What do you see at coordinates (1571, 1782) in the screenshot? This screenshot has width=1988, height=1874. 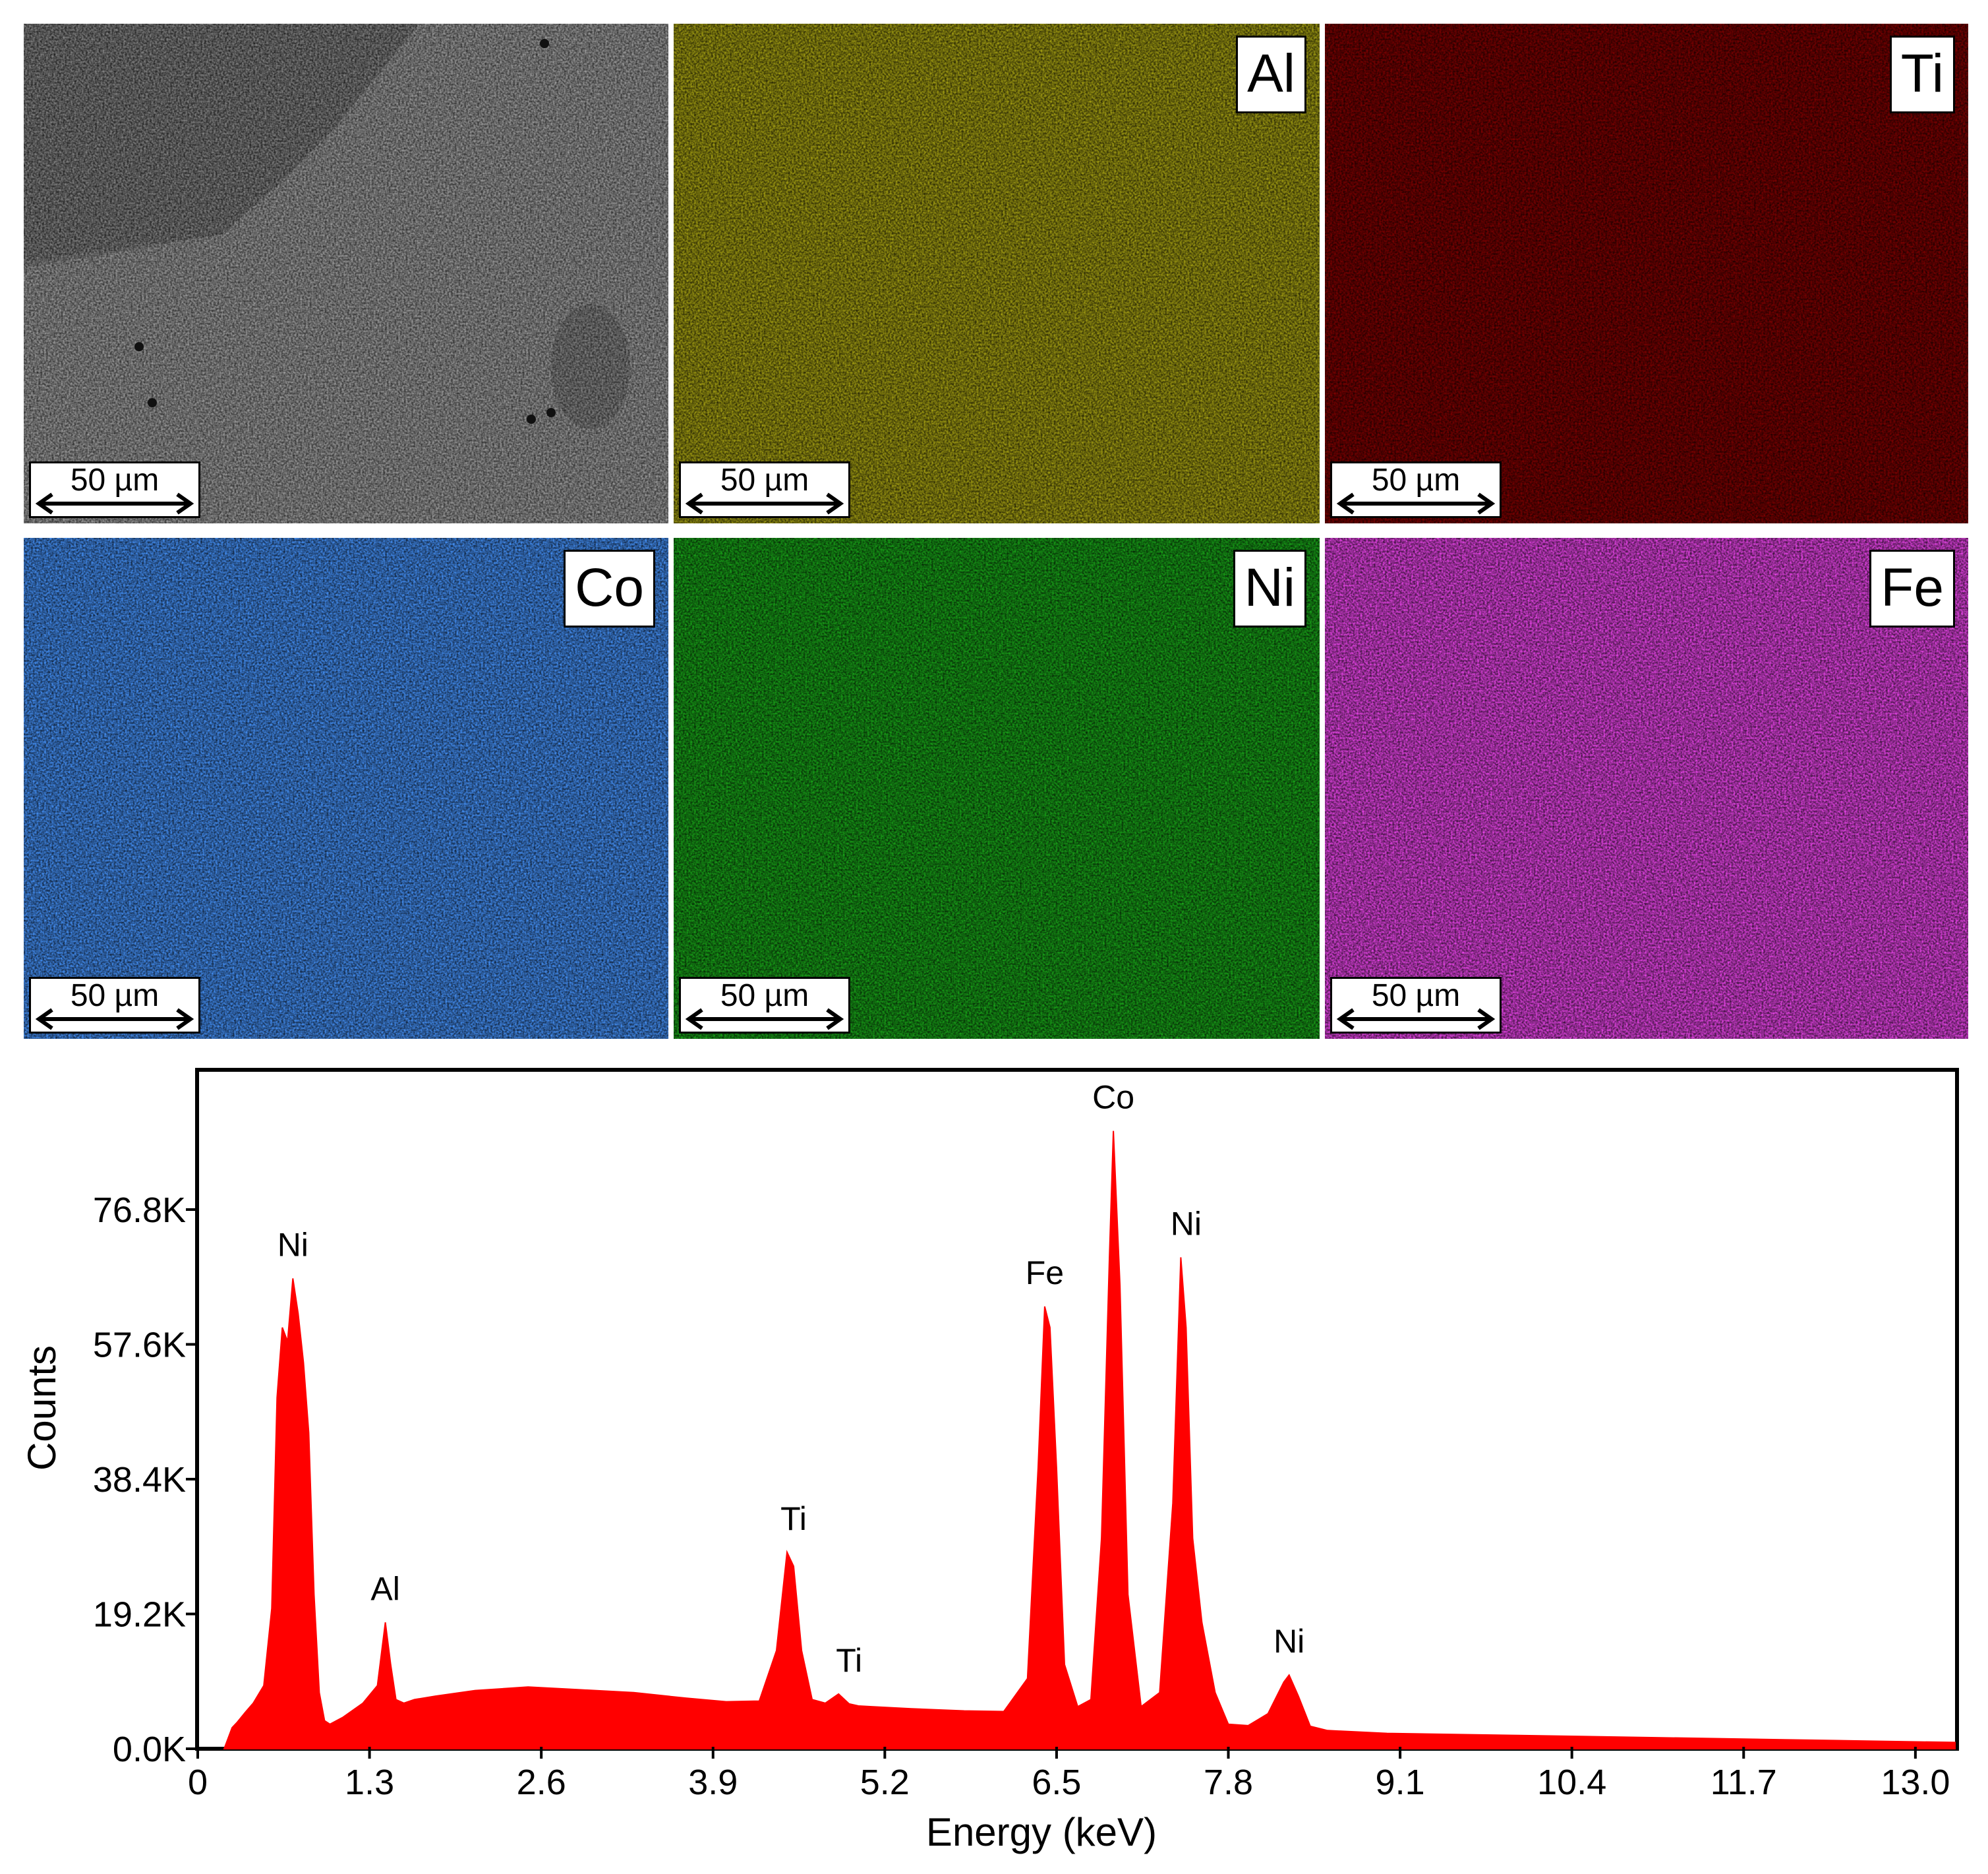 I see `x-tick-label: 10.4` at bounding box center [1571, 1782].